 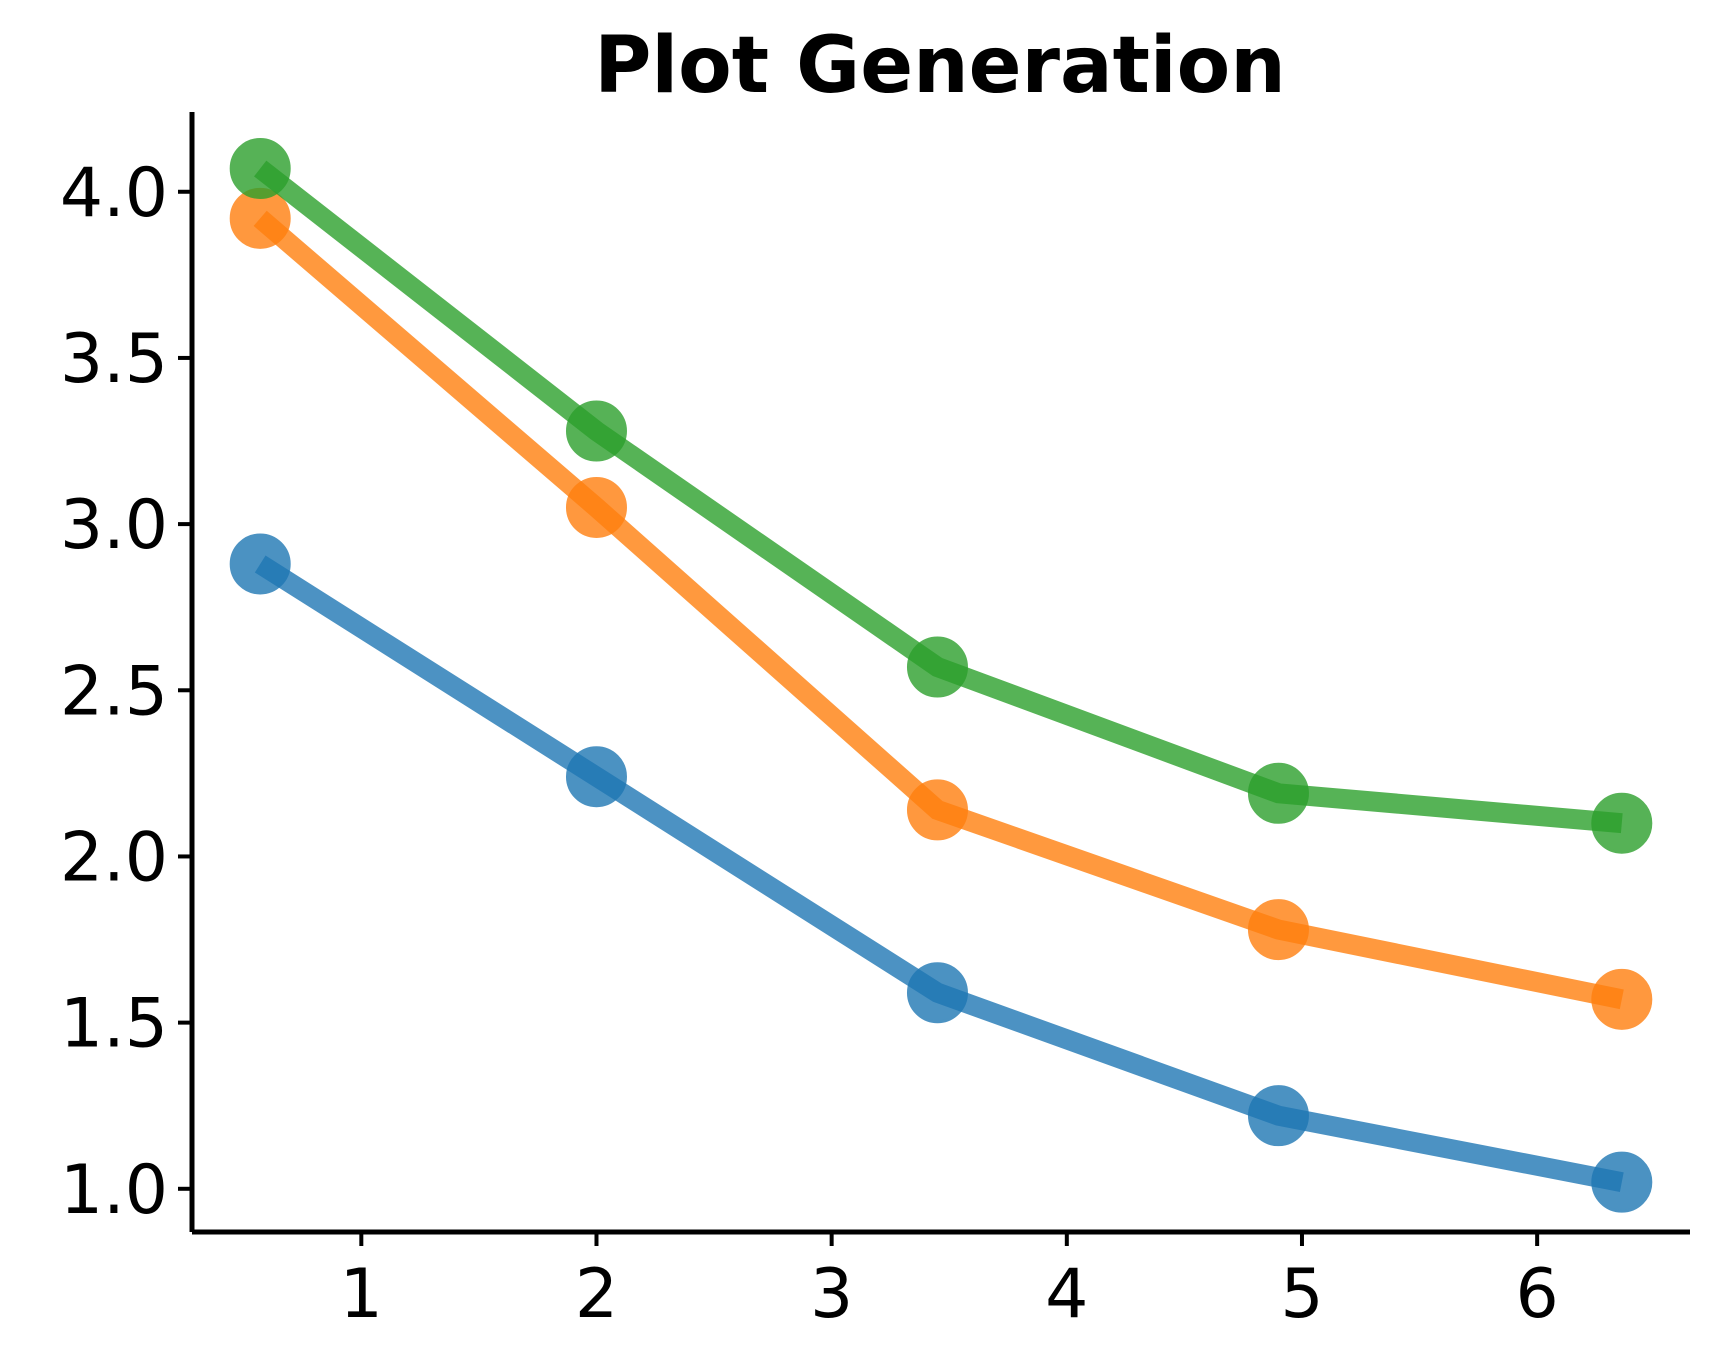 What do you see at coordinates (596, 1294) in the screenshot?
I see `x-tick-label: 2` at bounding box center [596, 1294].